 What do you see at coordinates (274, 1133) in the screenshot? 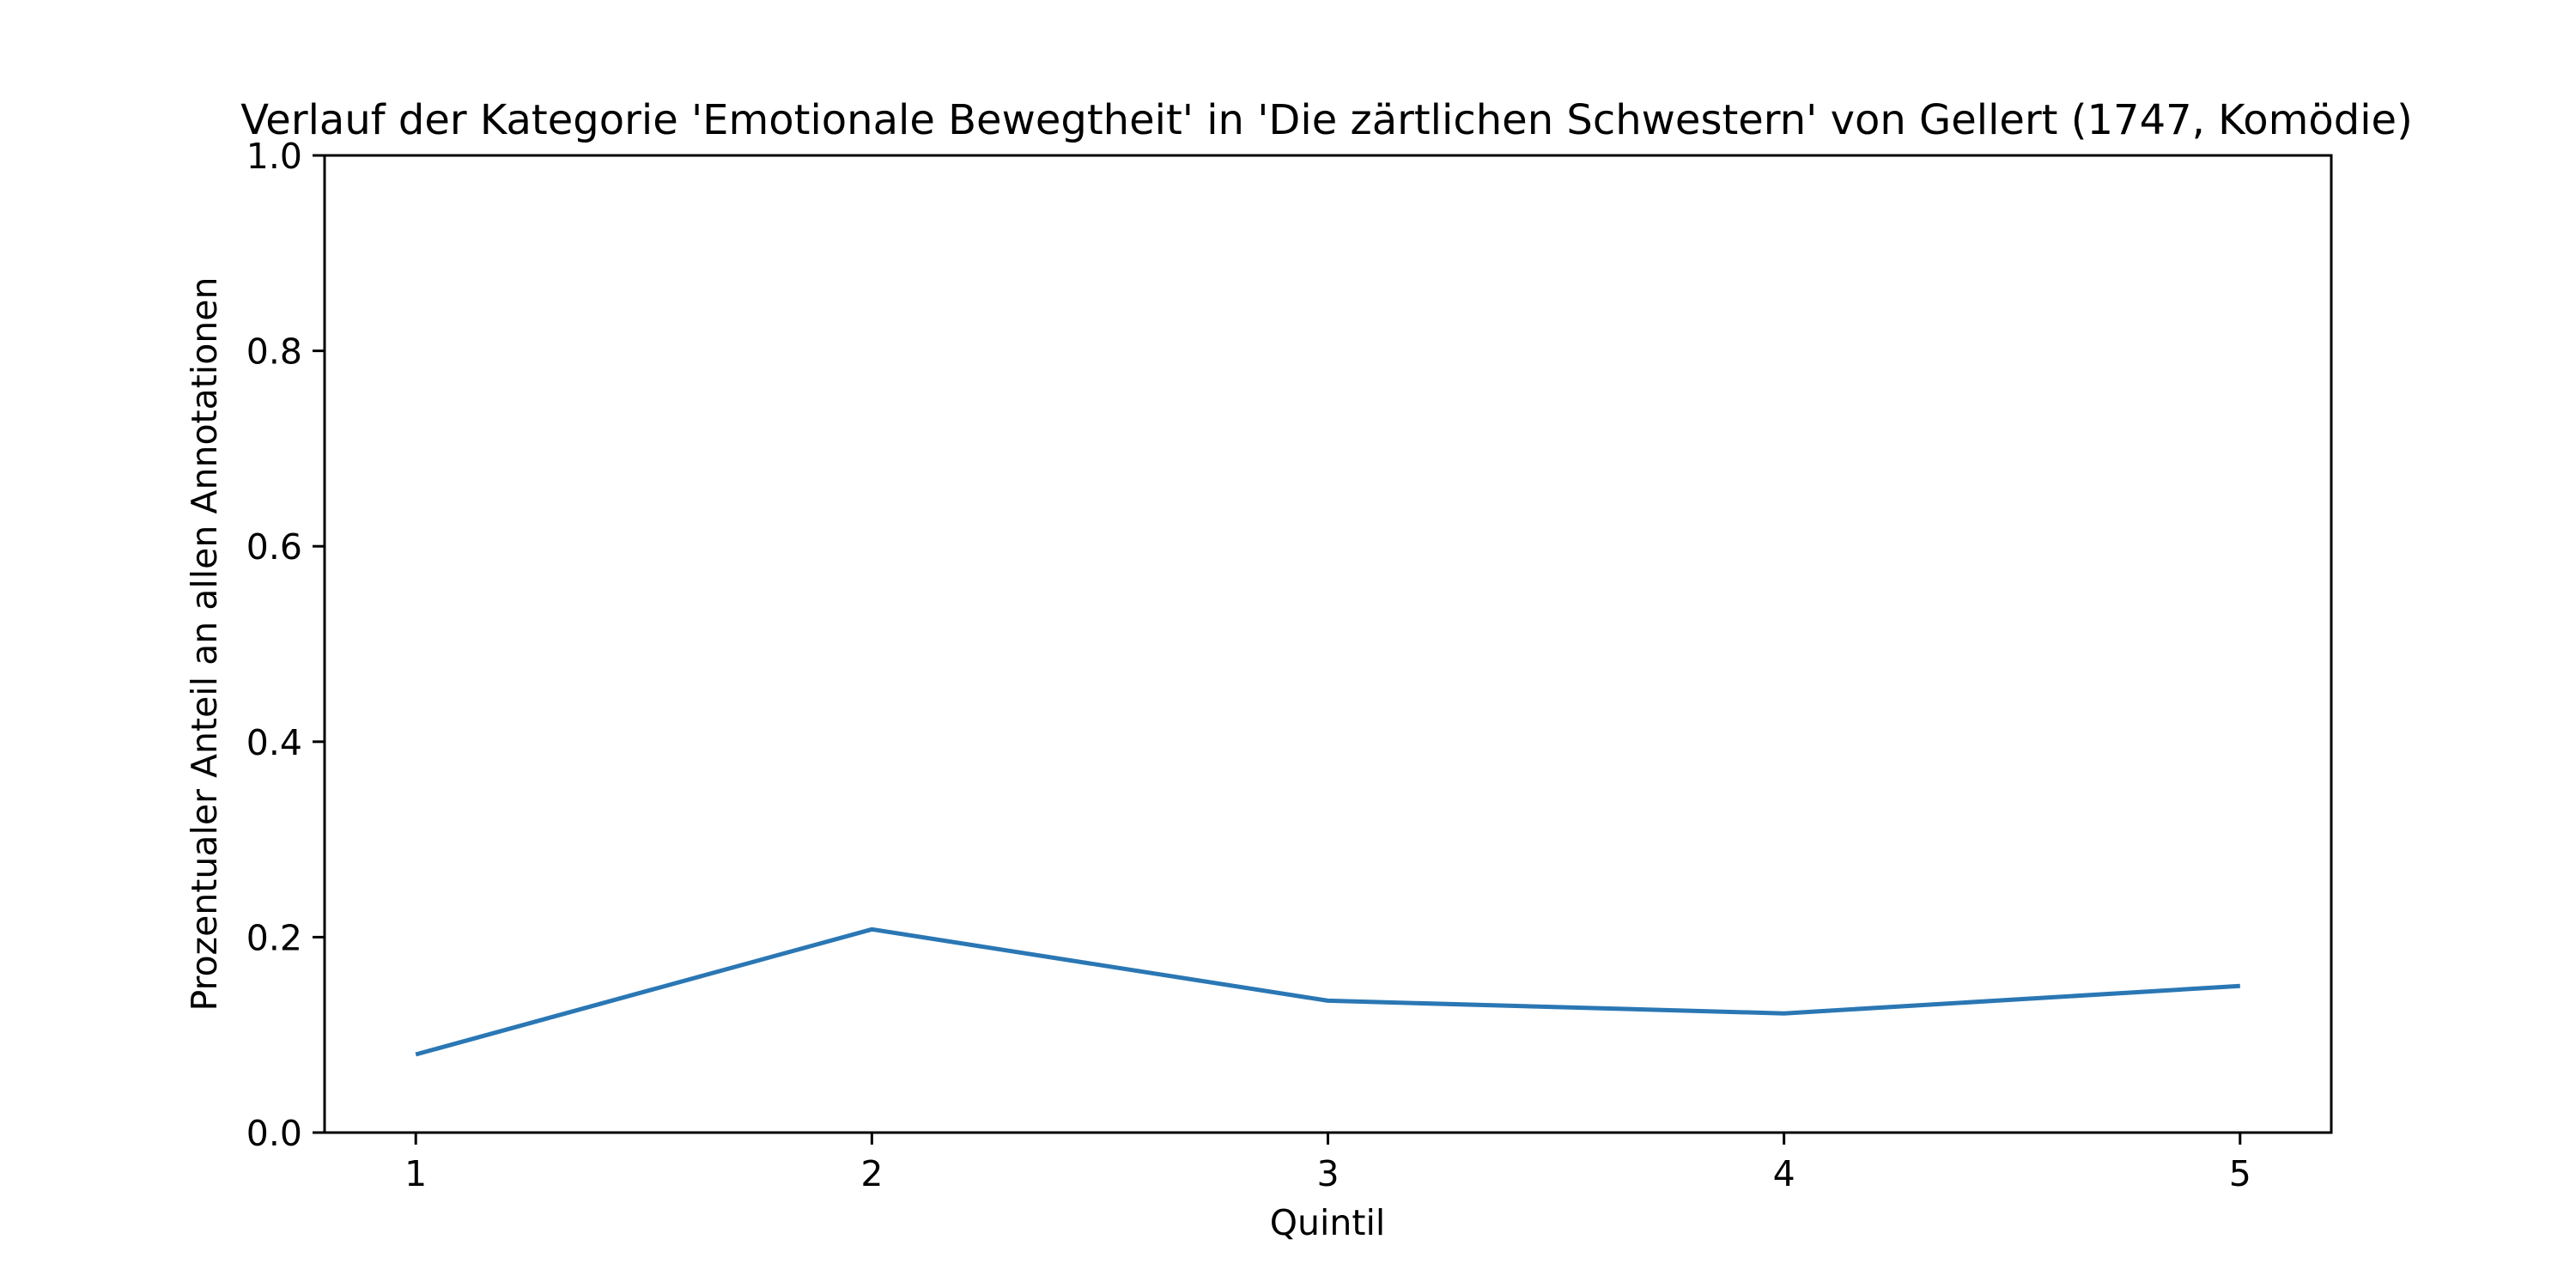
I see `y-tick-label: 0.0` at bounding box center [274, 1133].